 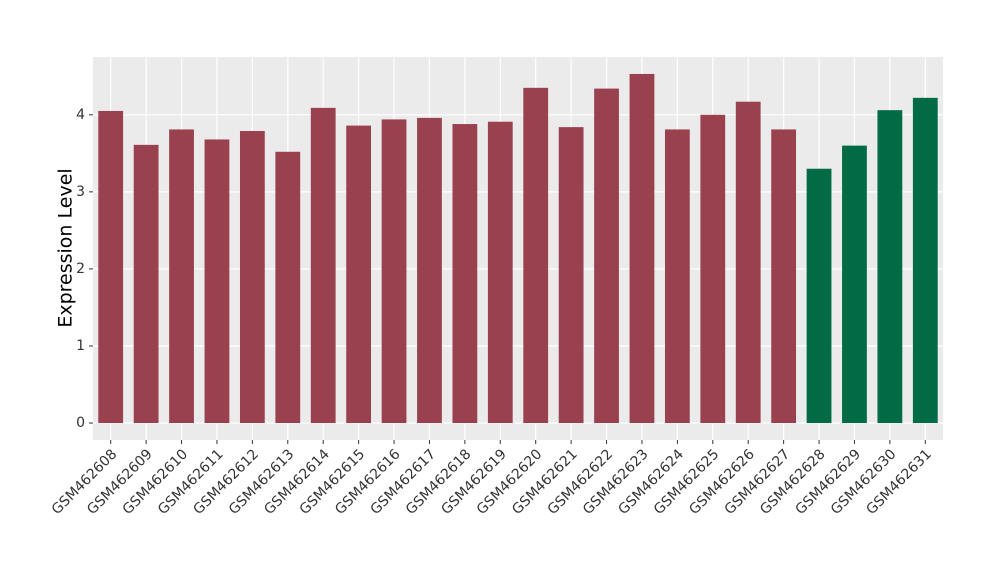 What do you see at coordinates (80, 423) in the screenshot?
I see `y-tick-label: 0` at bounding box center [80, 423].